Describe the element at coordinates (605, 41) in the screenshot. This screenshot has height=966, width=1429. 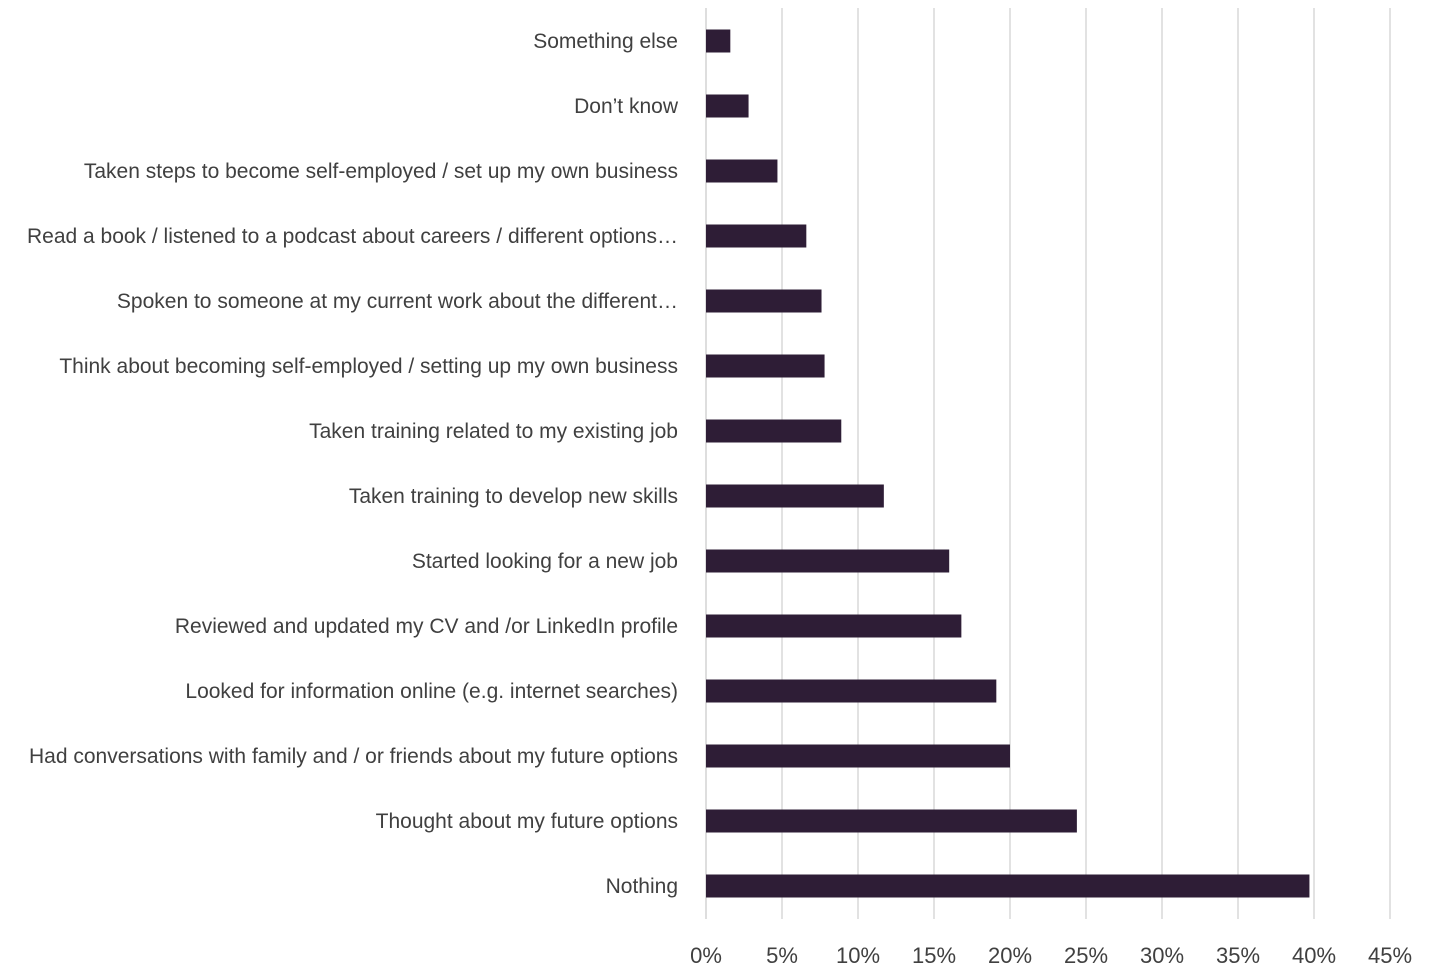
I see `category-label: Something else` at that location.